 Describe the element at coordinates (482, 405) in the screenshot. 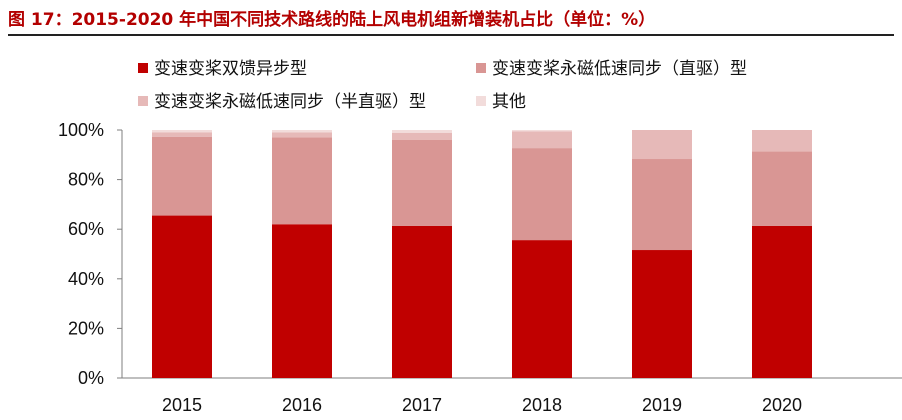

I see `x-axis-labels: 2015 2016 2017 2018 2019 2020` at that location.